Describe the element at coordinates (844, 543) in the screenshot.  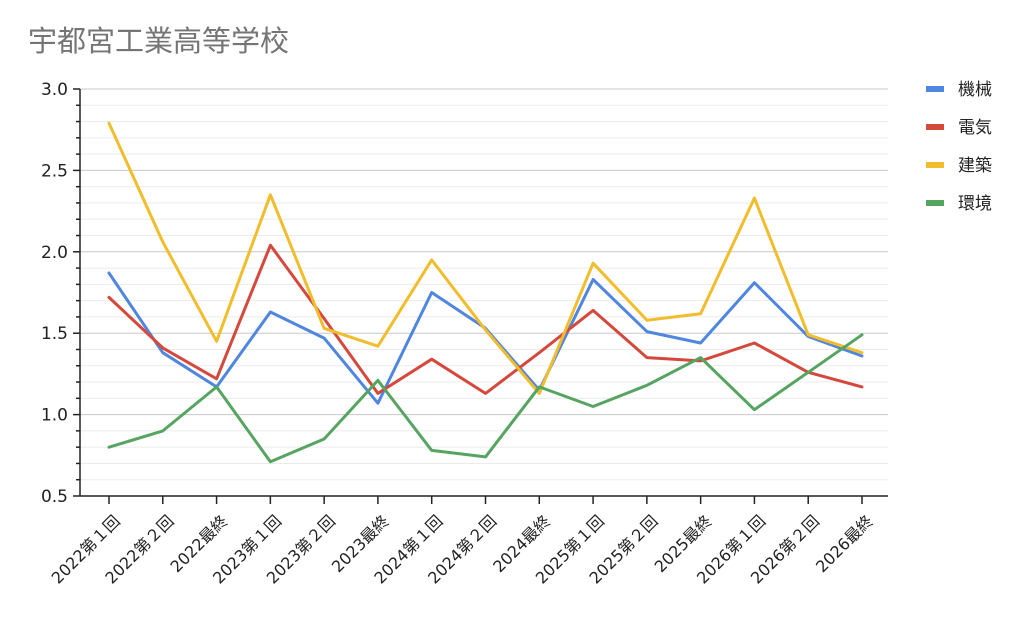
I see `x-tick-label: 2026最終` at that location.